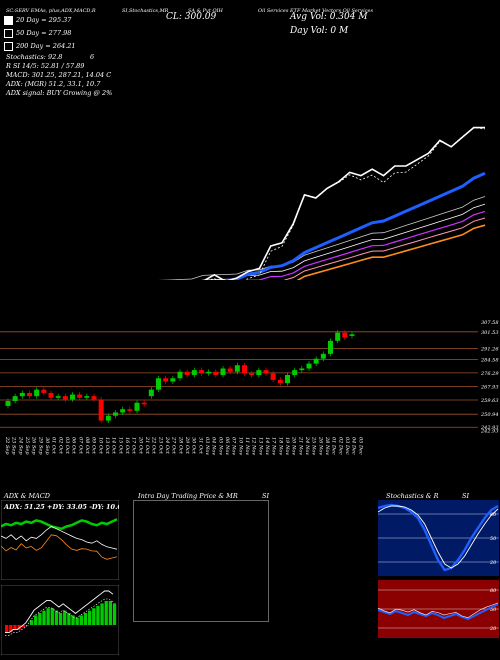 The image size is (500, 660). I want to click on legend-text: 20 Day = 295.37, so click(44, 20).